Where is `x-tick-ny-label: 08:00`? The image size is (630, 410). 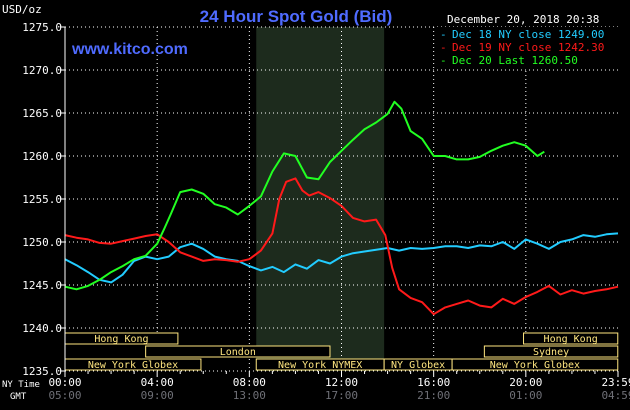 x-tick-ny-label: 08:00 is located at coordinates (249, 382).